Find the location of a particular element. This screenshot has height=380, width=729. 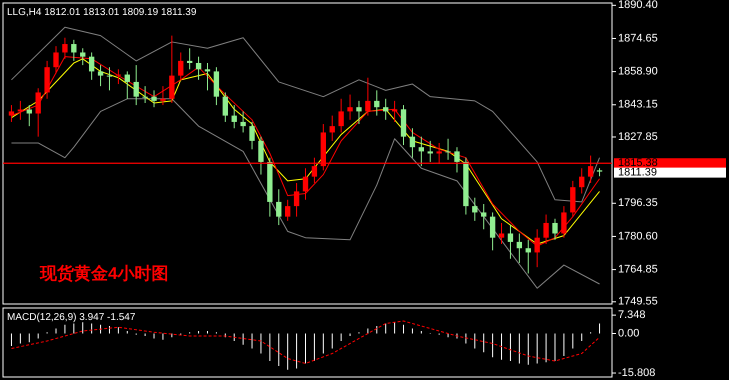

y-tick-label: 0.00 is located at coordinates (629, 333).